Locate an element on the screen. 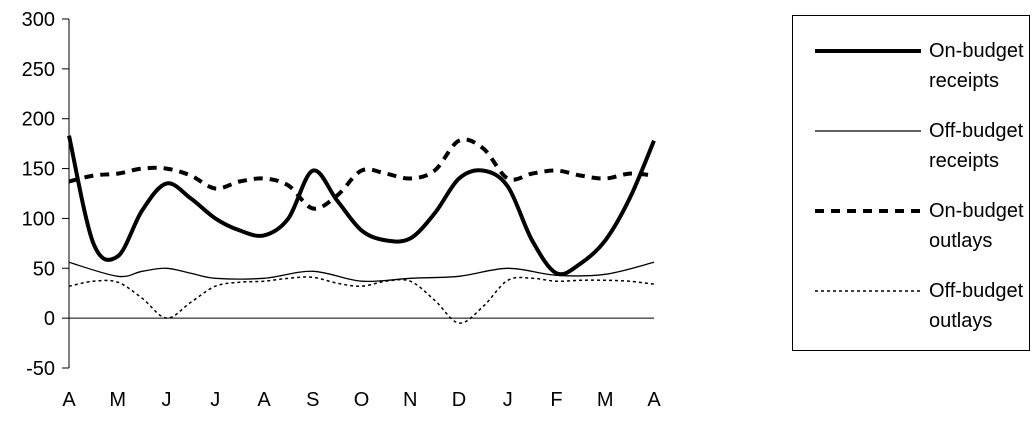 The width and height of the screenshot is (1033, 421). x-tick-label: F is located at coordinates (556, 400).